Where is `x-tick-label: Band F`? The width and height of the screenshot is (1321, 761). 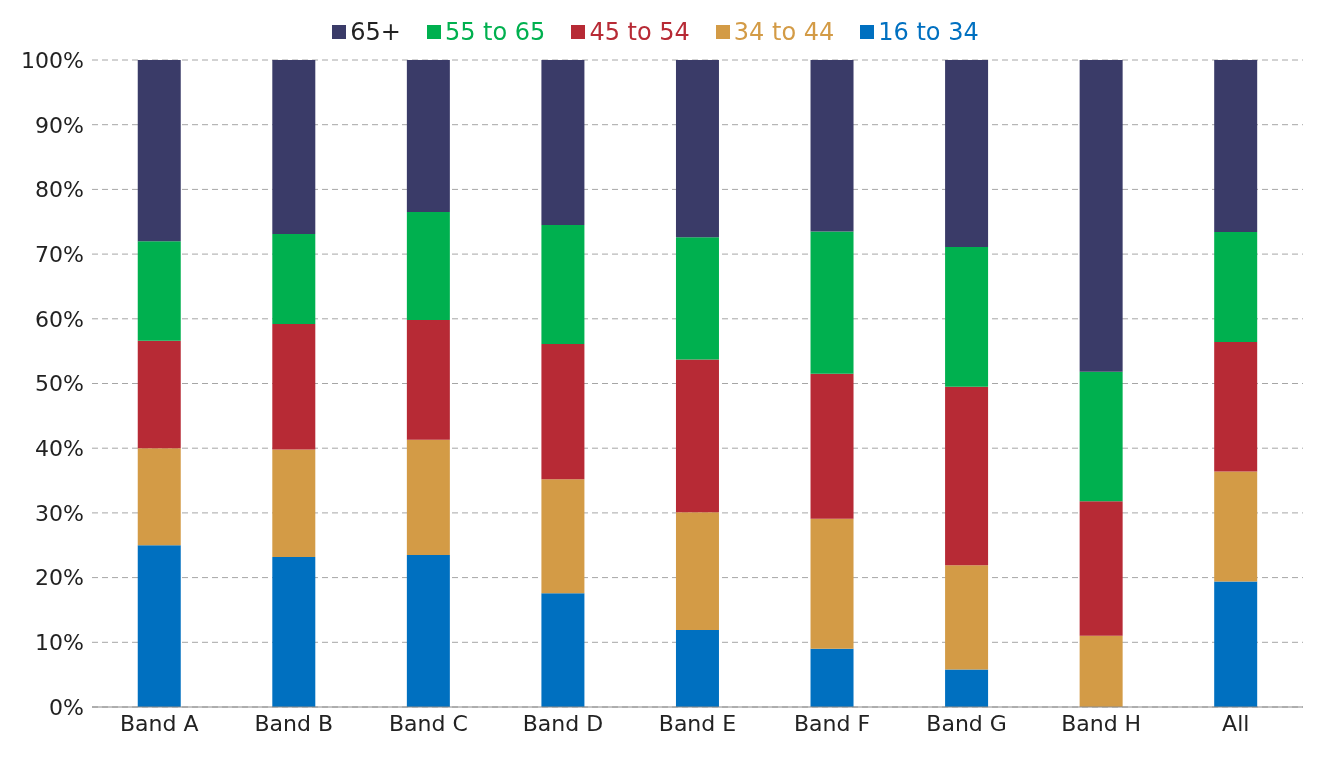 x-tick-label: Band F is located at coordinates (832, 723).